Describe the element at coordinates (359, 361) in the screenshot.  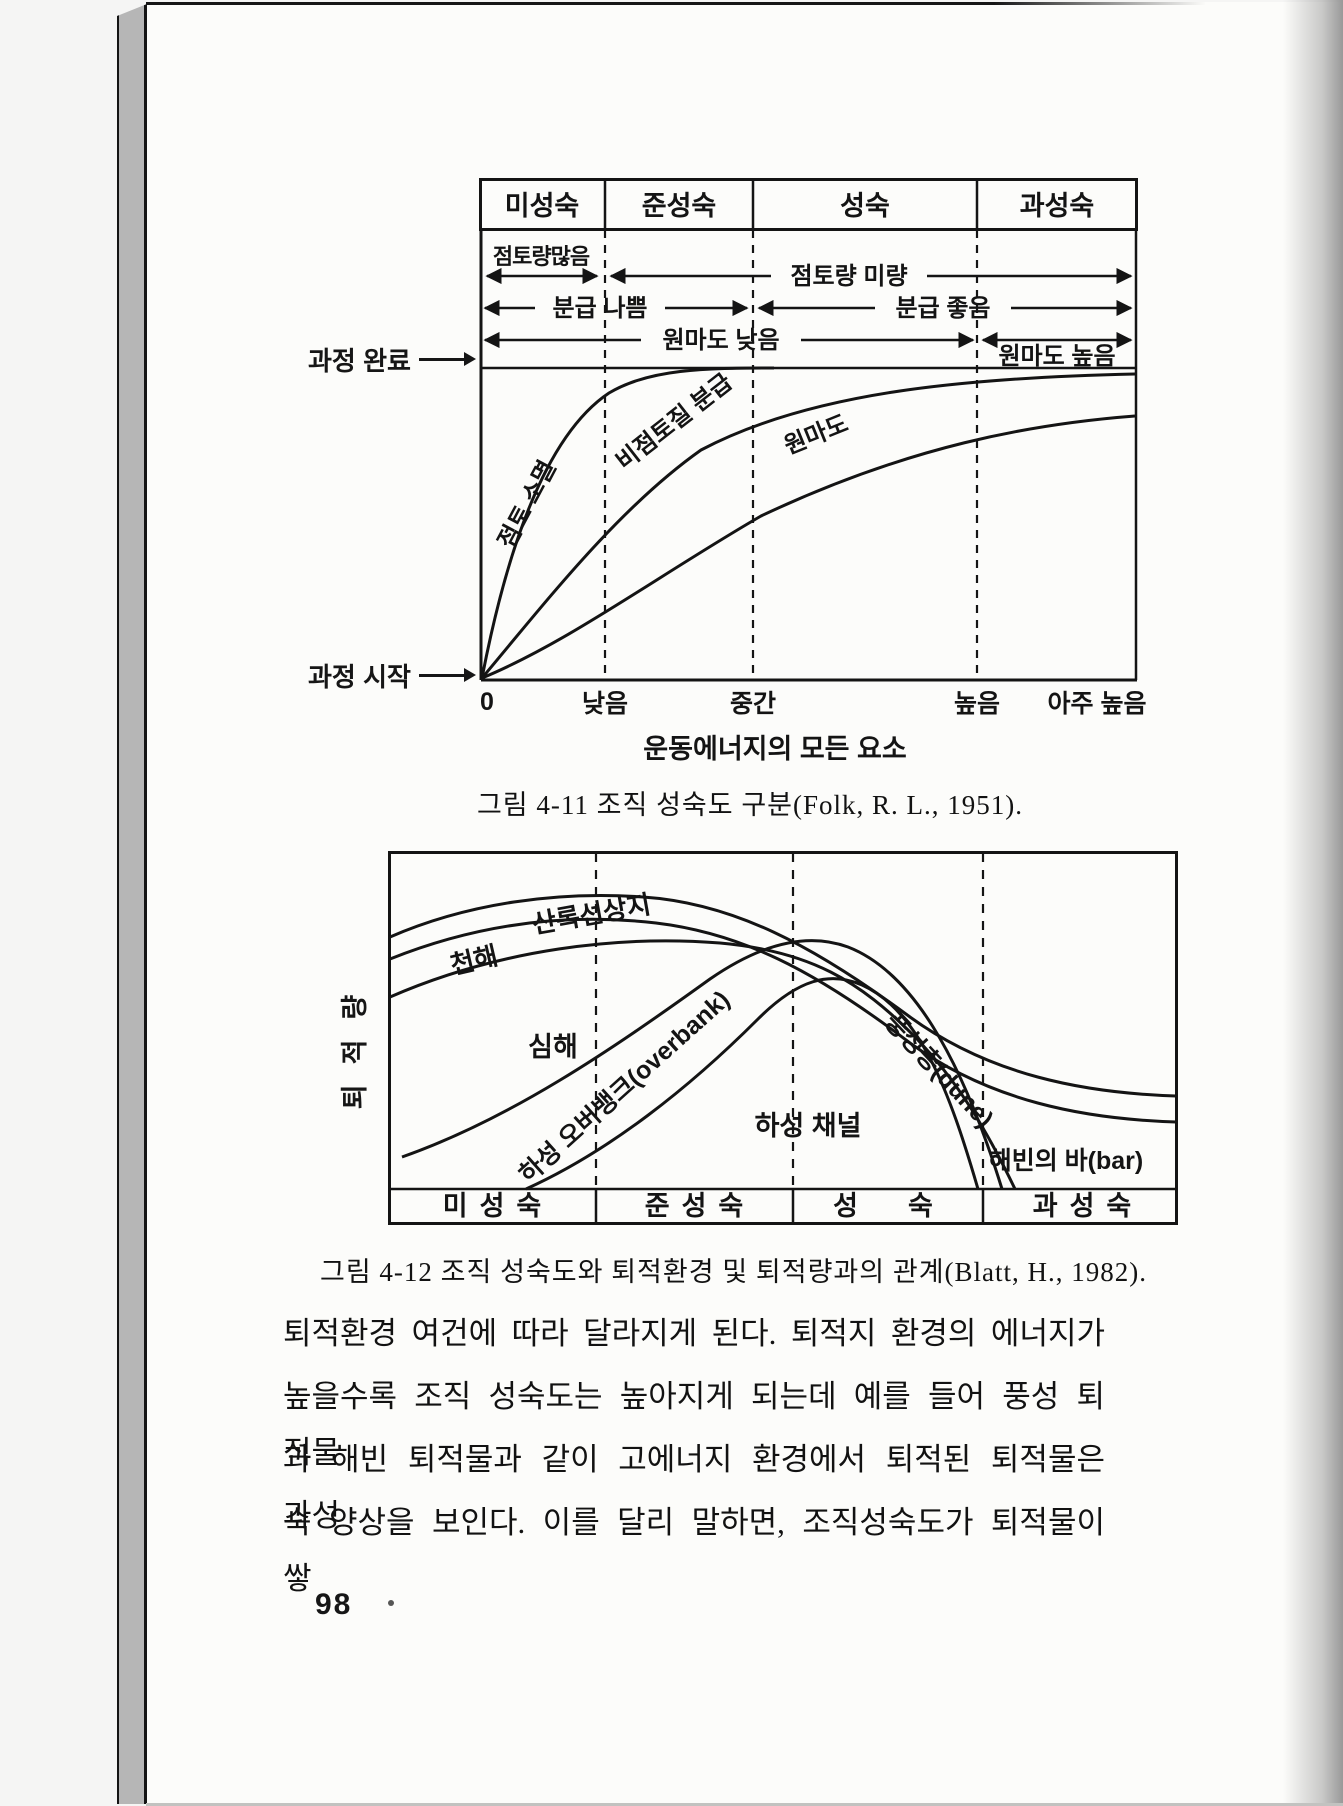
I see `process-complete-label: 과정 완료` at that location.